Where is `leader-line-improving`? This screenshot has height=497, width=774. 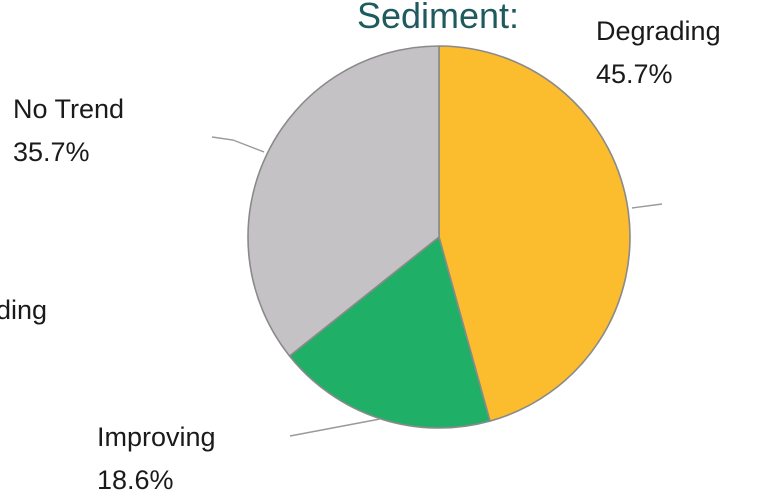 leader-line-improving is located at coordinates (335, 427).